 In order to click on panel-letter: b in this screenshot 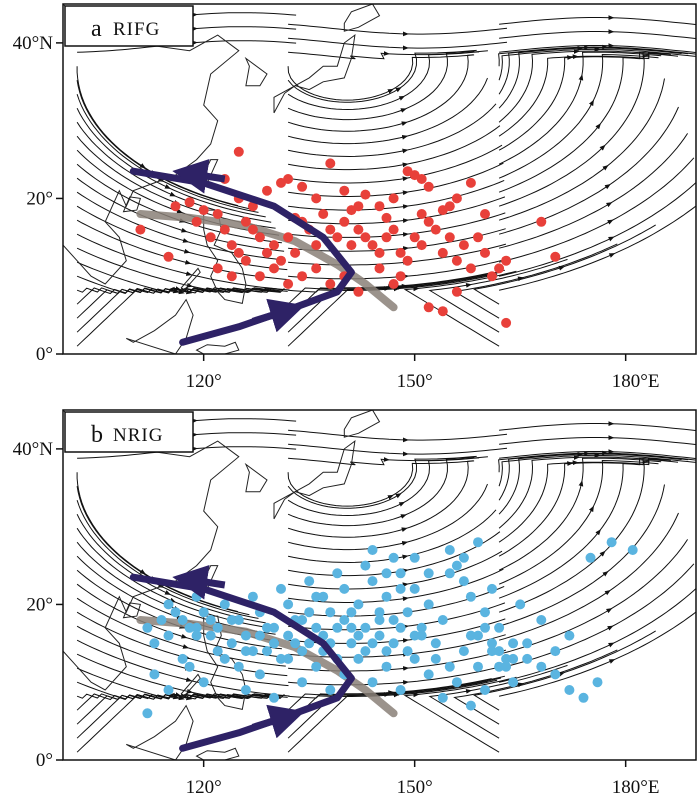, I will do `click(97, 435)`.